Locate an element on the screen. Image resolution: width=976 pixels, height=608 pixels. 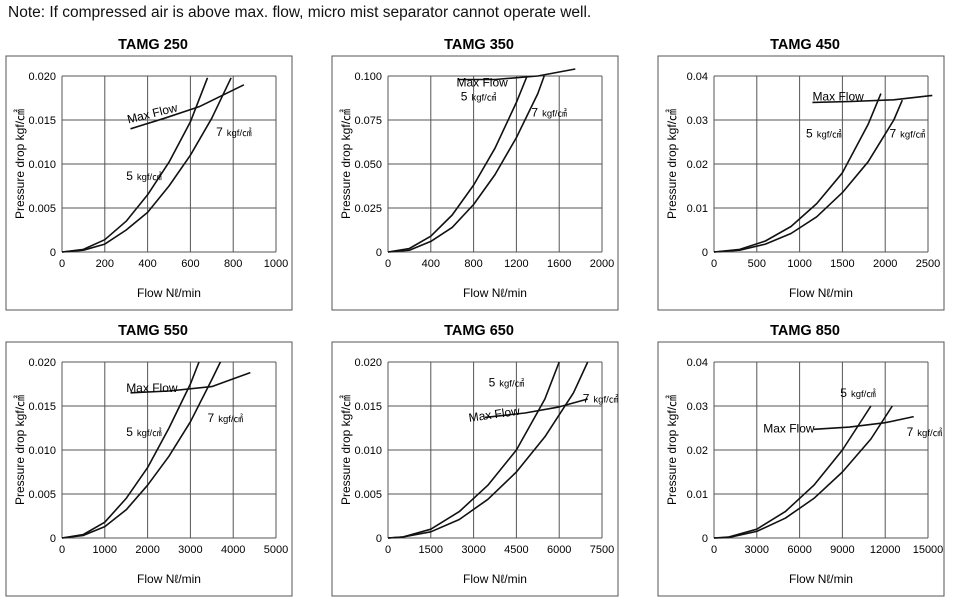
x-tick-label: 2500 is located at coordinates (928, 264).